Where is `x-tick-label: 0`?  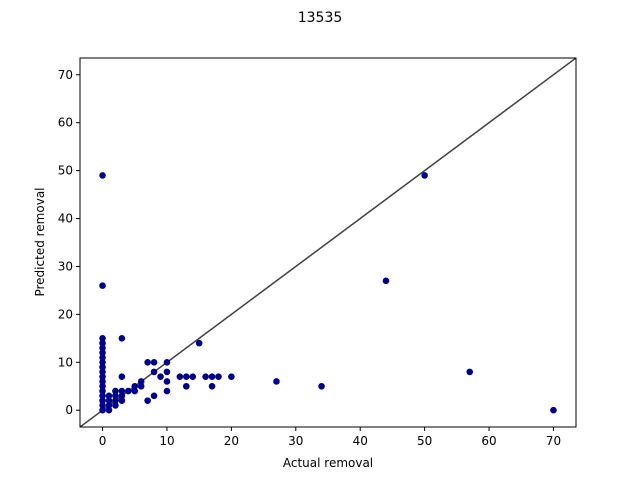
x-tick-label: 0 is located at coordinates (103, 441).